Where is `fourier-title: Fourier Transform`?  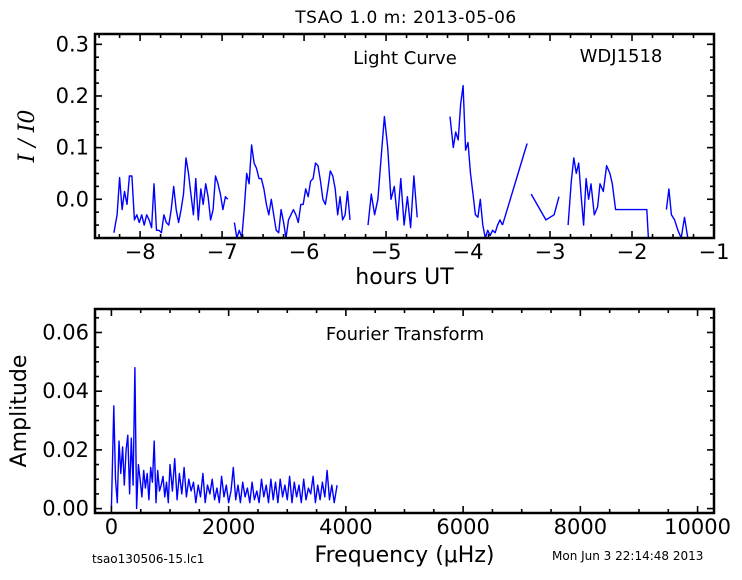 fourier-title: Fourier Transform is located at coordinates (405, 334).